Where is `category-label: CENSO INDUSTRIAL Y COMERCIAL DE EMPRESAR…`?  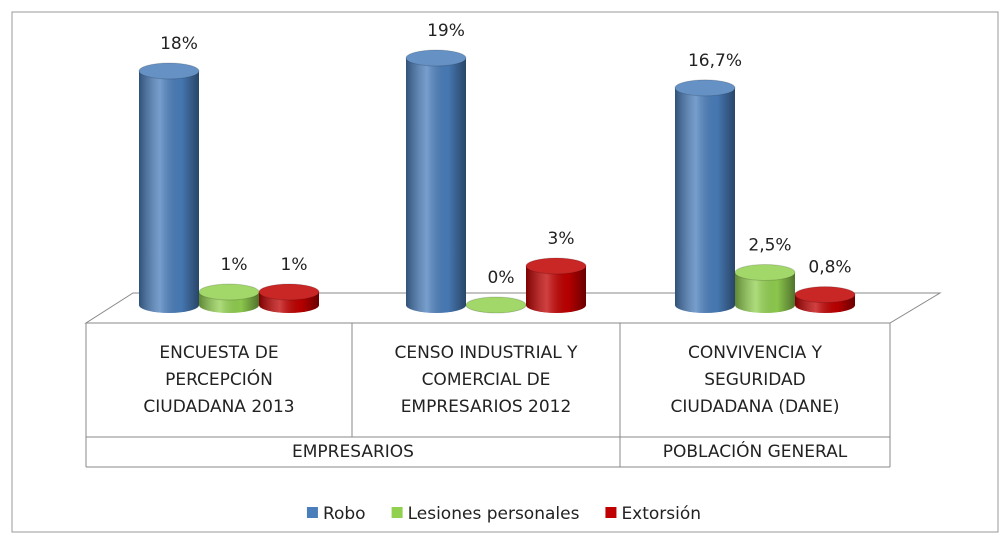
category-label: CENSO INDUSTRIAL Y COMERCIAL DE EMPRESAR… is located at coordinates (486, 380).